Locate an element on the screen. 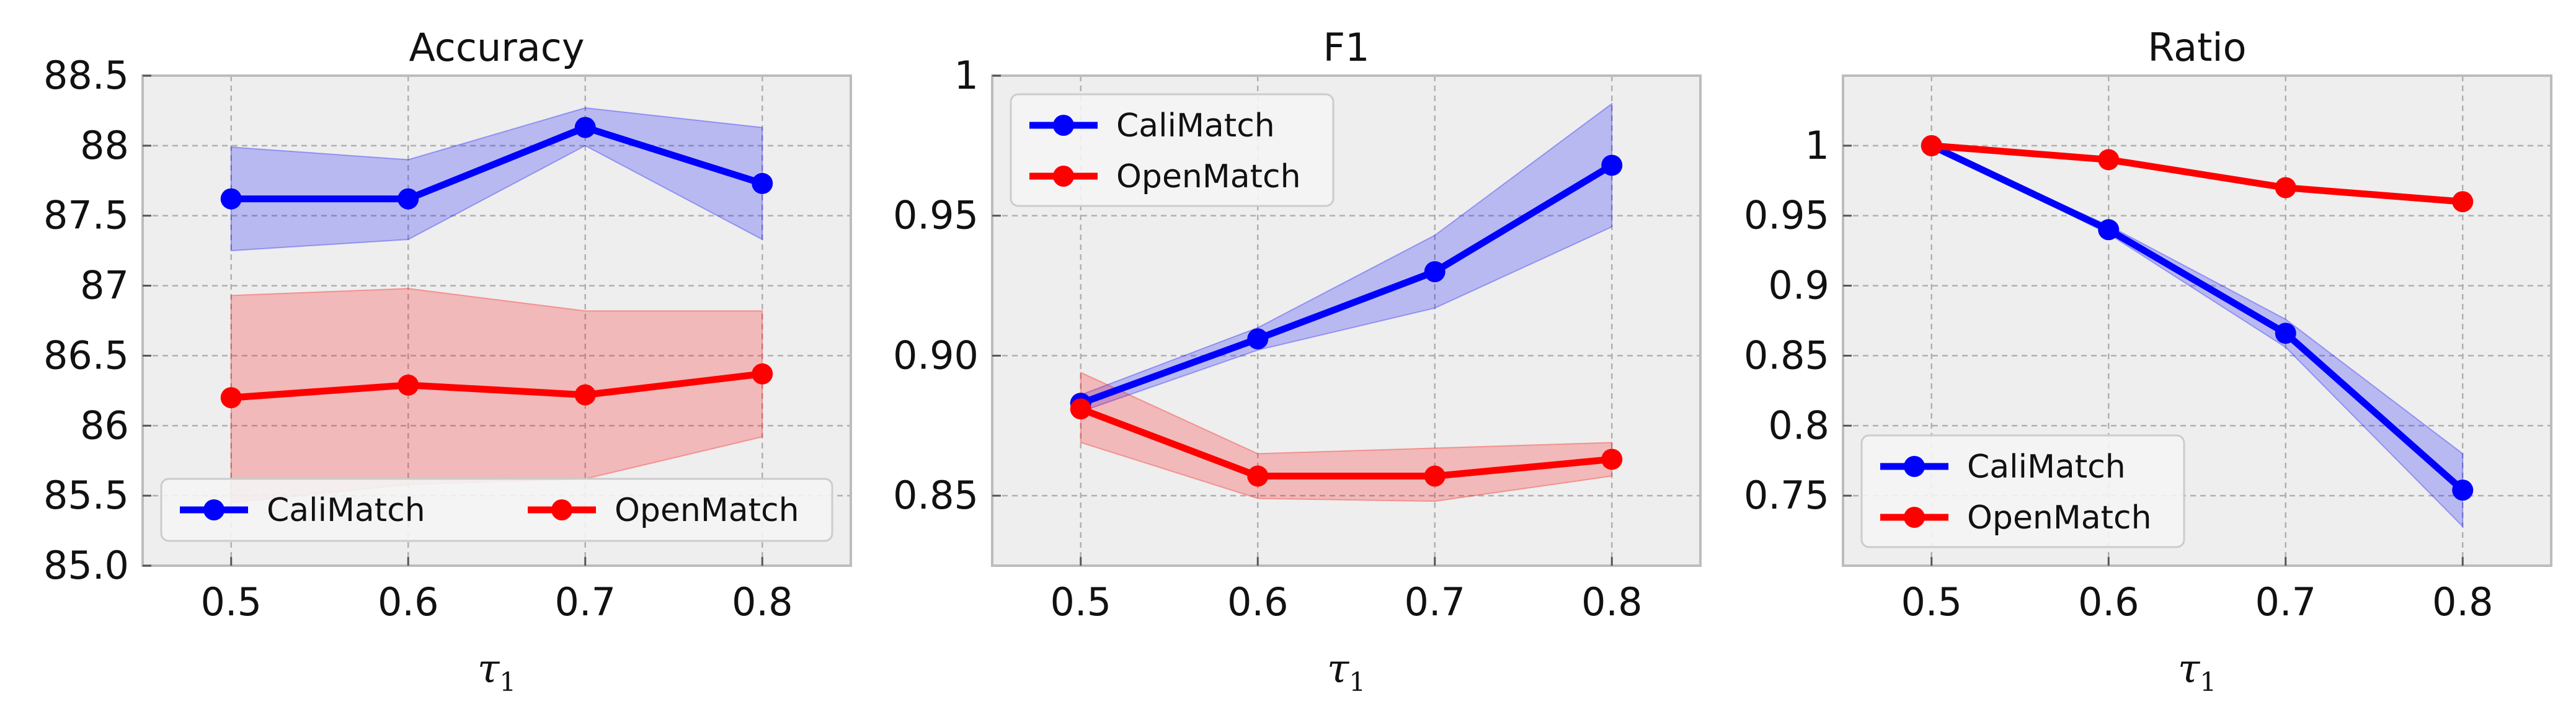 This screenshot has width=2576, height=722. y-tick-label: 0.8 is located at coordinates (1798, 425).